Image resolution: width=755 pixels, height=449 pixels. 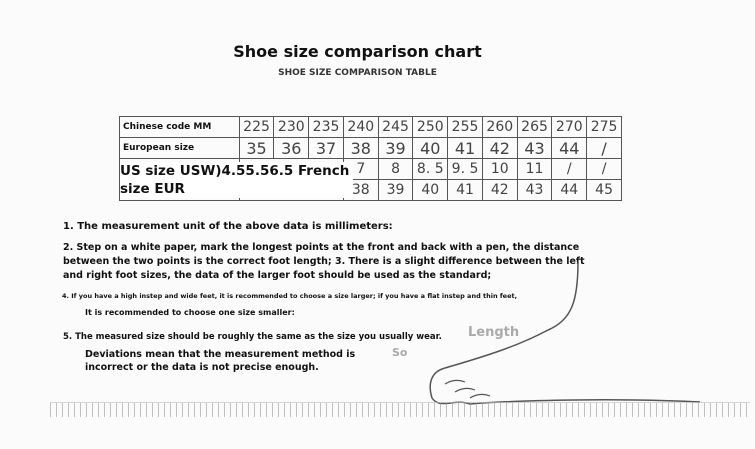 I want to click on table-cell: 41, so click(x=465, y=190).